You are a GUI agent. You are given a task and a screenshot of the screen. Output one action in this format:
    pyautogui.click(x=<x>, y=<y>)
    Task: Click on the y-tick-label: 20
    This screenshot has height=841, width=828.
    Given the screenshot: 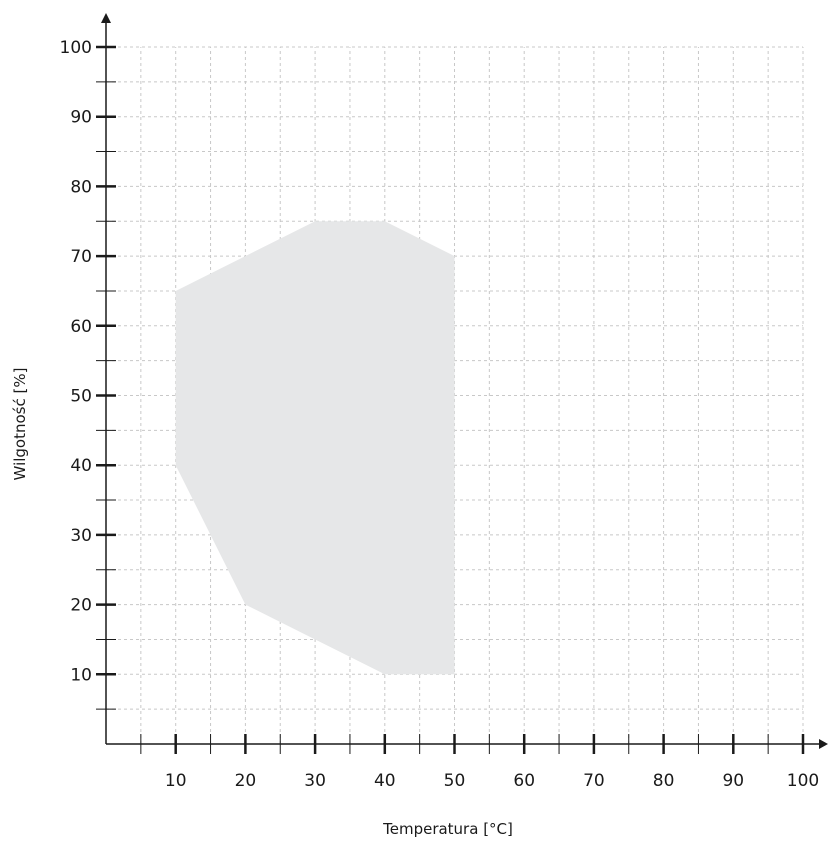 What is the action you would take?
    pyautogui.click(x=81, y=606)
    